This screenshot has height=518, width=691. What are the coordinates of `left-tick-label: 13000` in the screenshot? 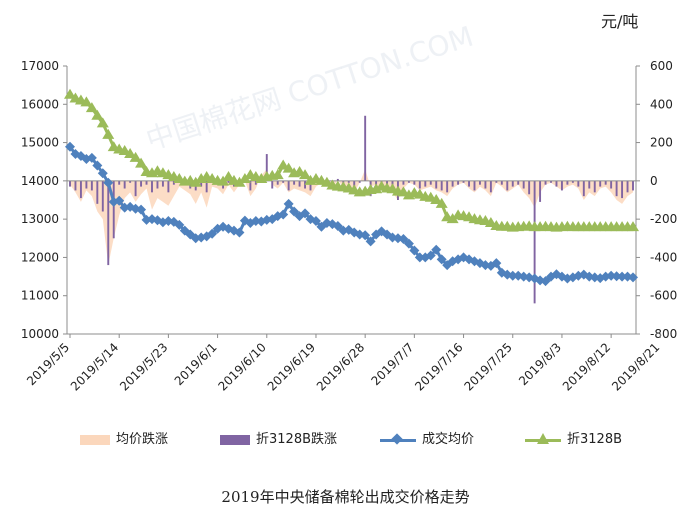 It's located at (40, 219).